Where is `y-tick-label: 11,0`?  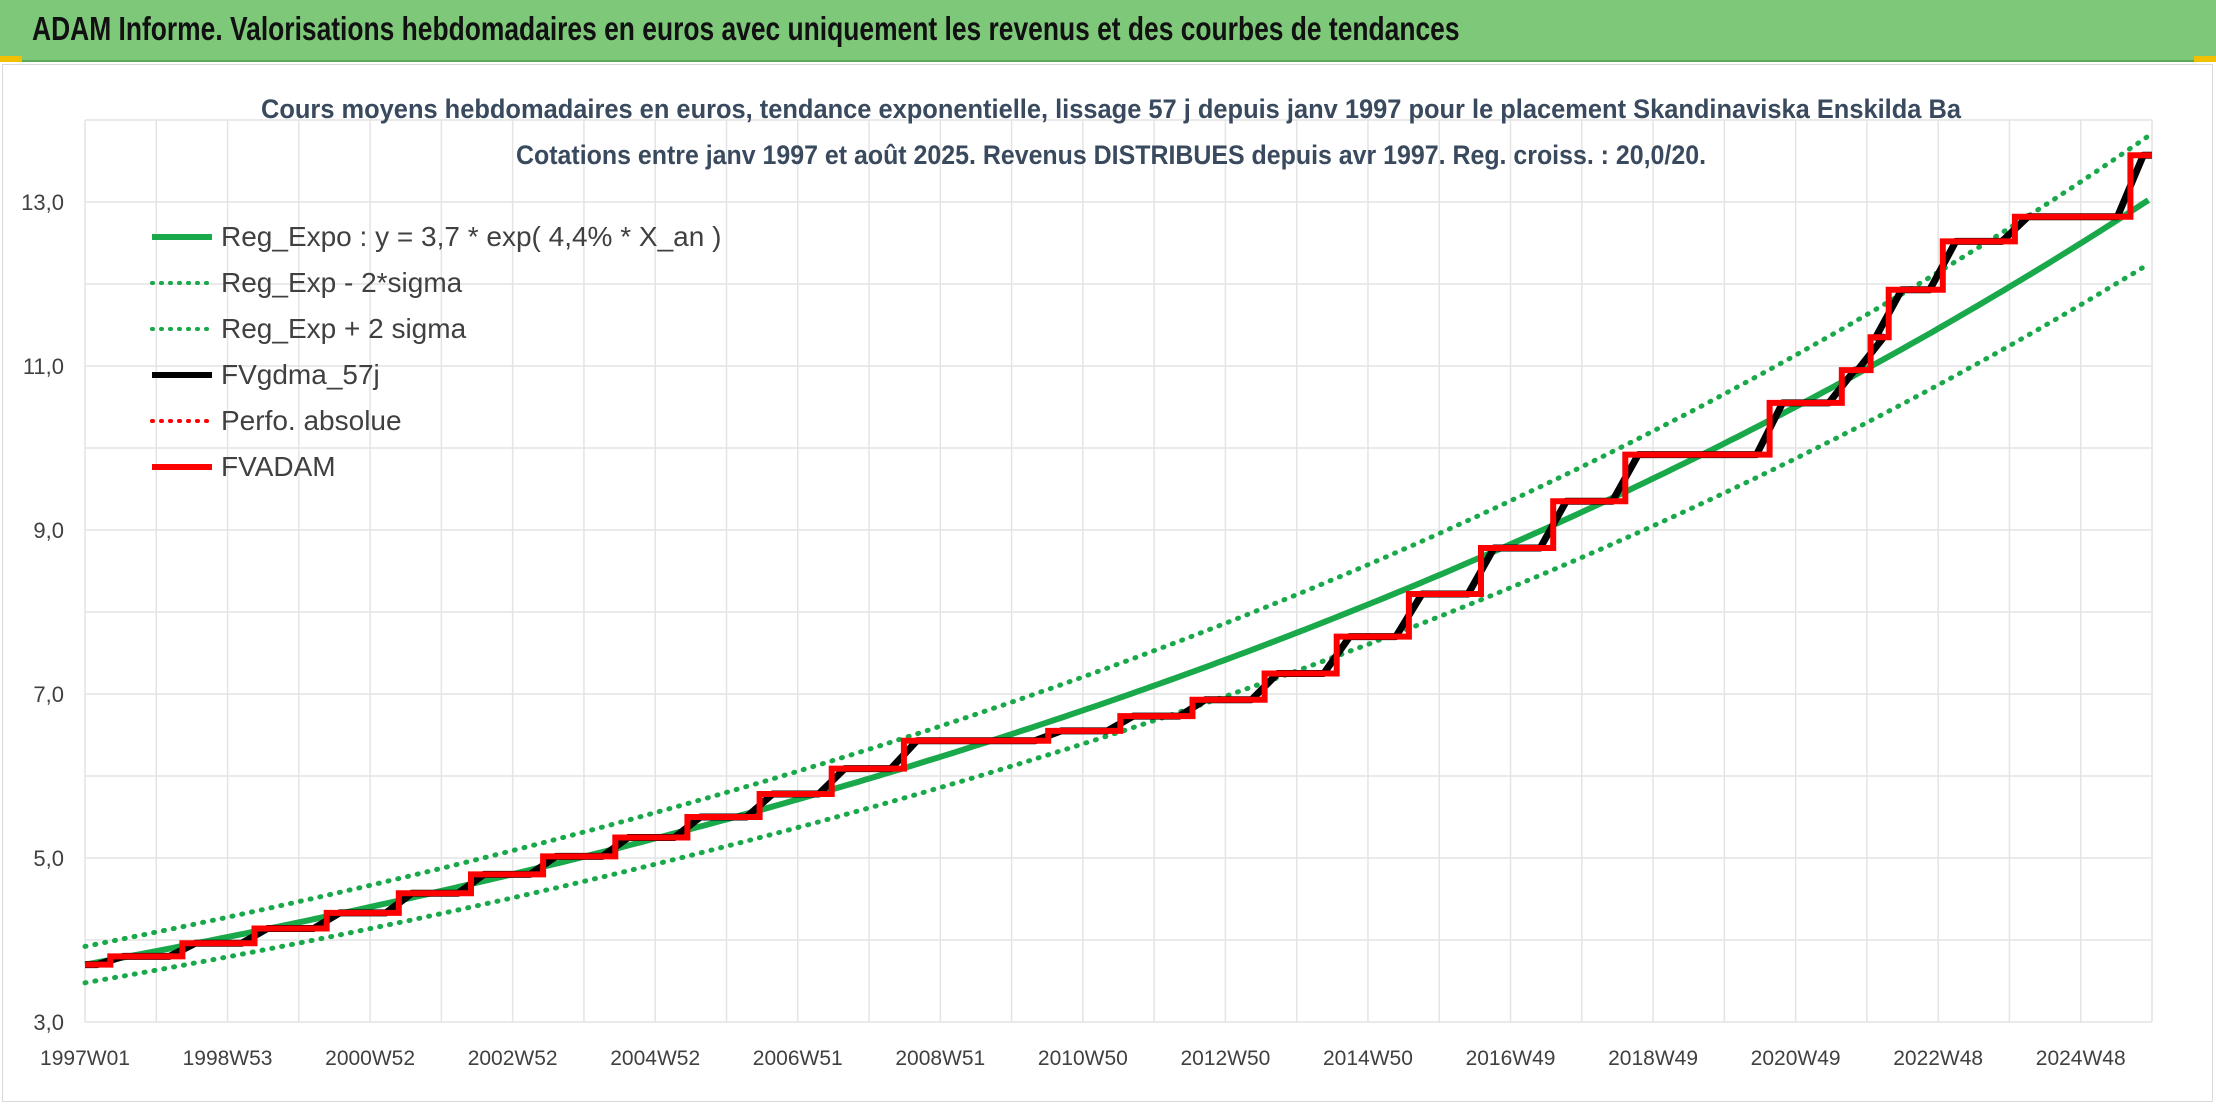 y-tick-label: 11,0 is located at coordinates (43, 366).